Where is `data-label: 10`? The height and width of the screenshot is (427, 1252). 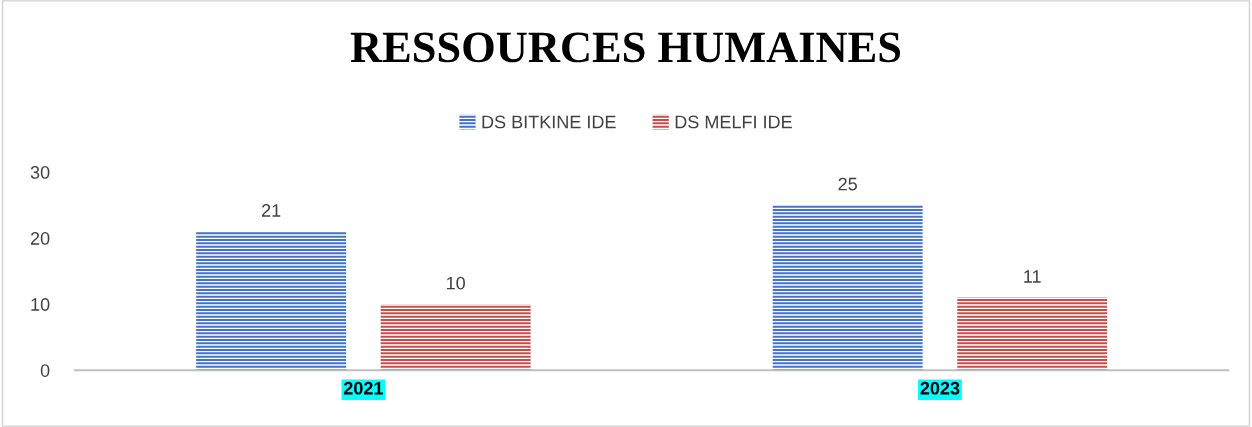 data-label: 10 is located at coordinates (455, 283).